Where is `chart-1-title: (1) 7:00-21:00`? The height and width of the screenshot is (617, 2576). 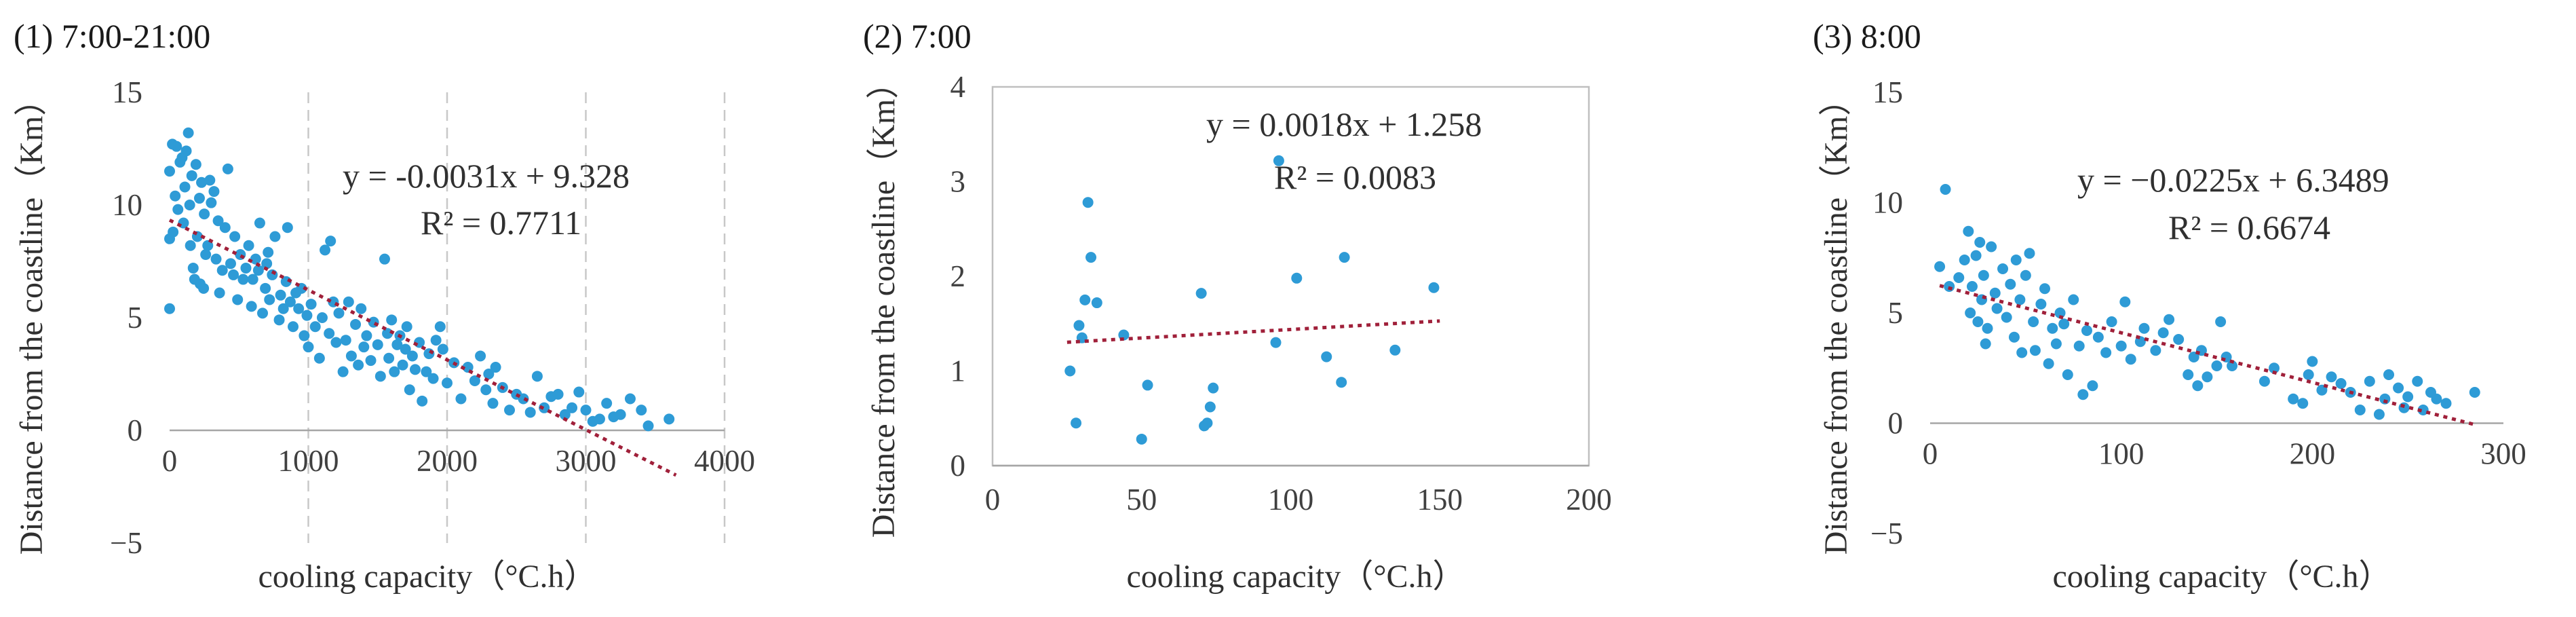
chart-1-title: (1) 7:00-21:00 is located at coordinates (112, 36).